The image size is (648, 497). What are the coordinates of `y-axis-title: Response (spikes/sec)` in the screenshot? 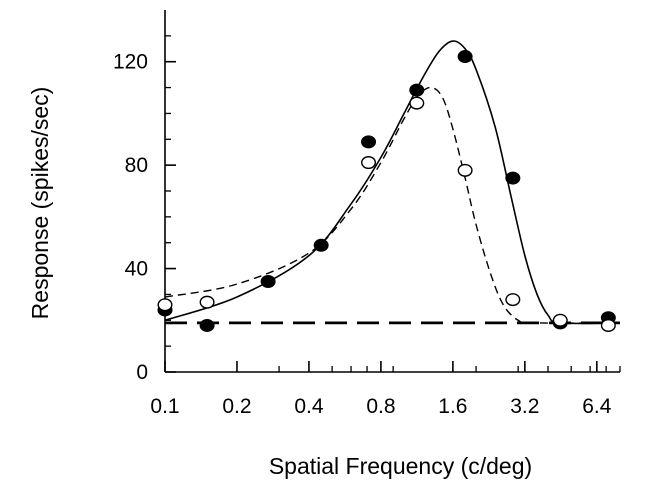 It's located at (40, 203).